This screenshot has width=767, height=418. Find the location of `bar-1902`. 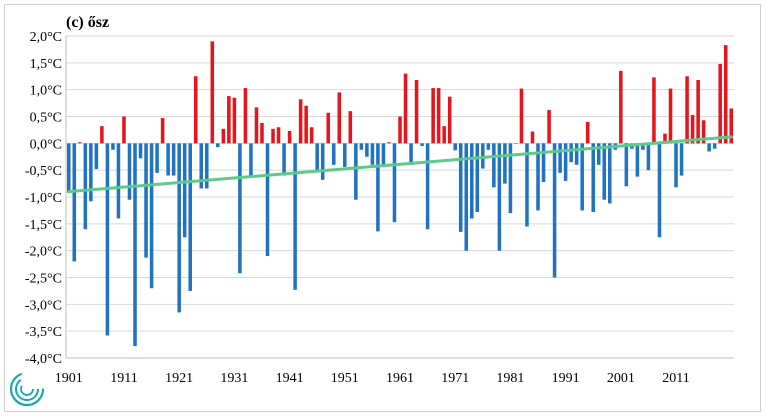

bar-1902 is located at coordinates (74, 202).